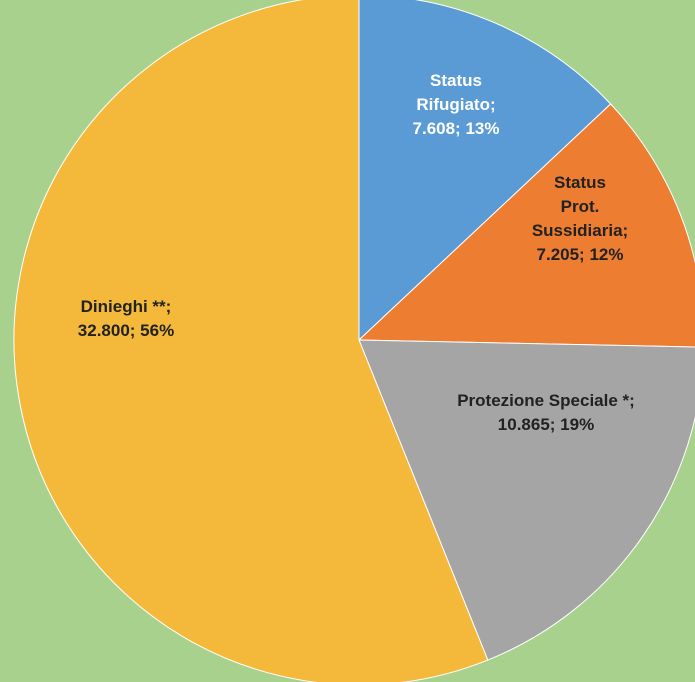 This screenshot has height=682, width=695. Describe the element at coordinates (126, 330) in the screenshot. I see `pie-slice-label-line: 32.800; 56%` at that location.